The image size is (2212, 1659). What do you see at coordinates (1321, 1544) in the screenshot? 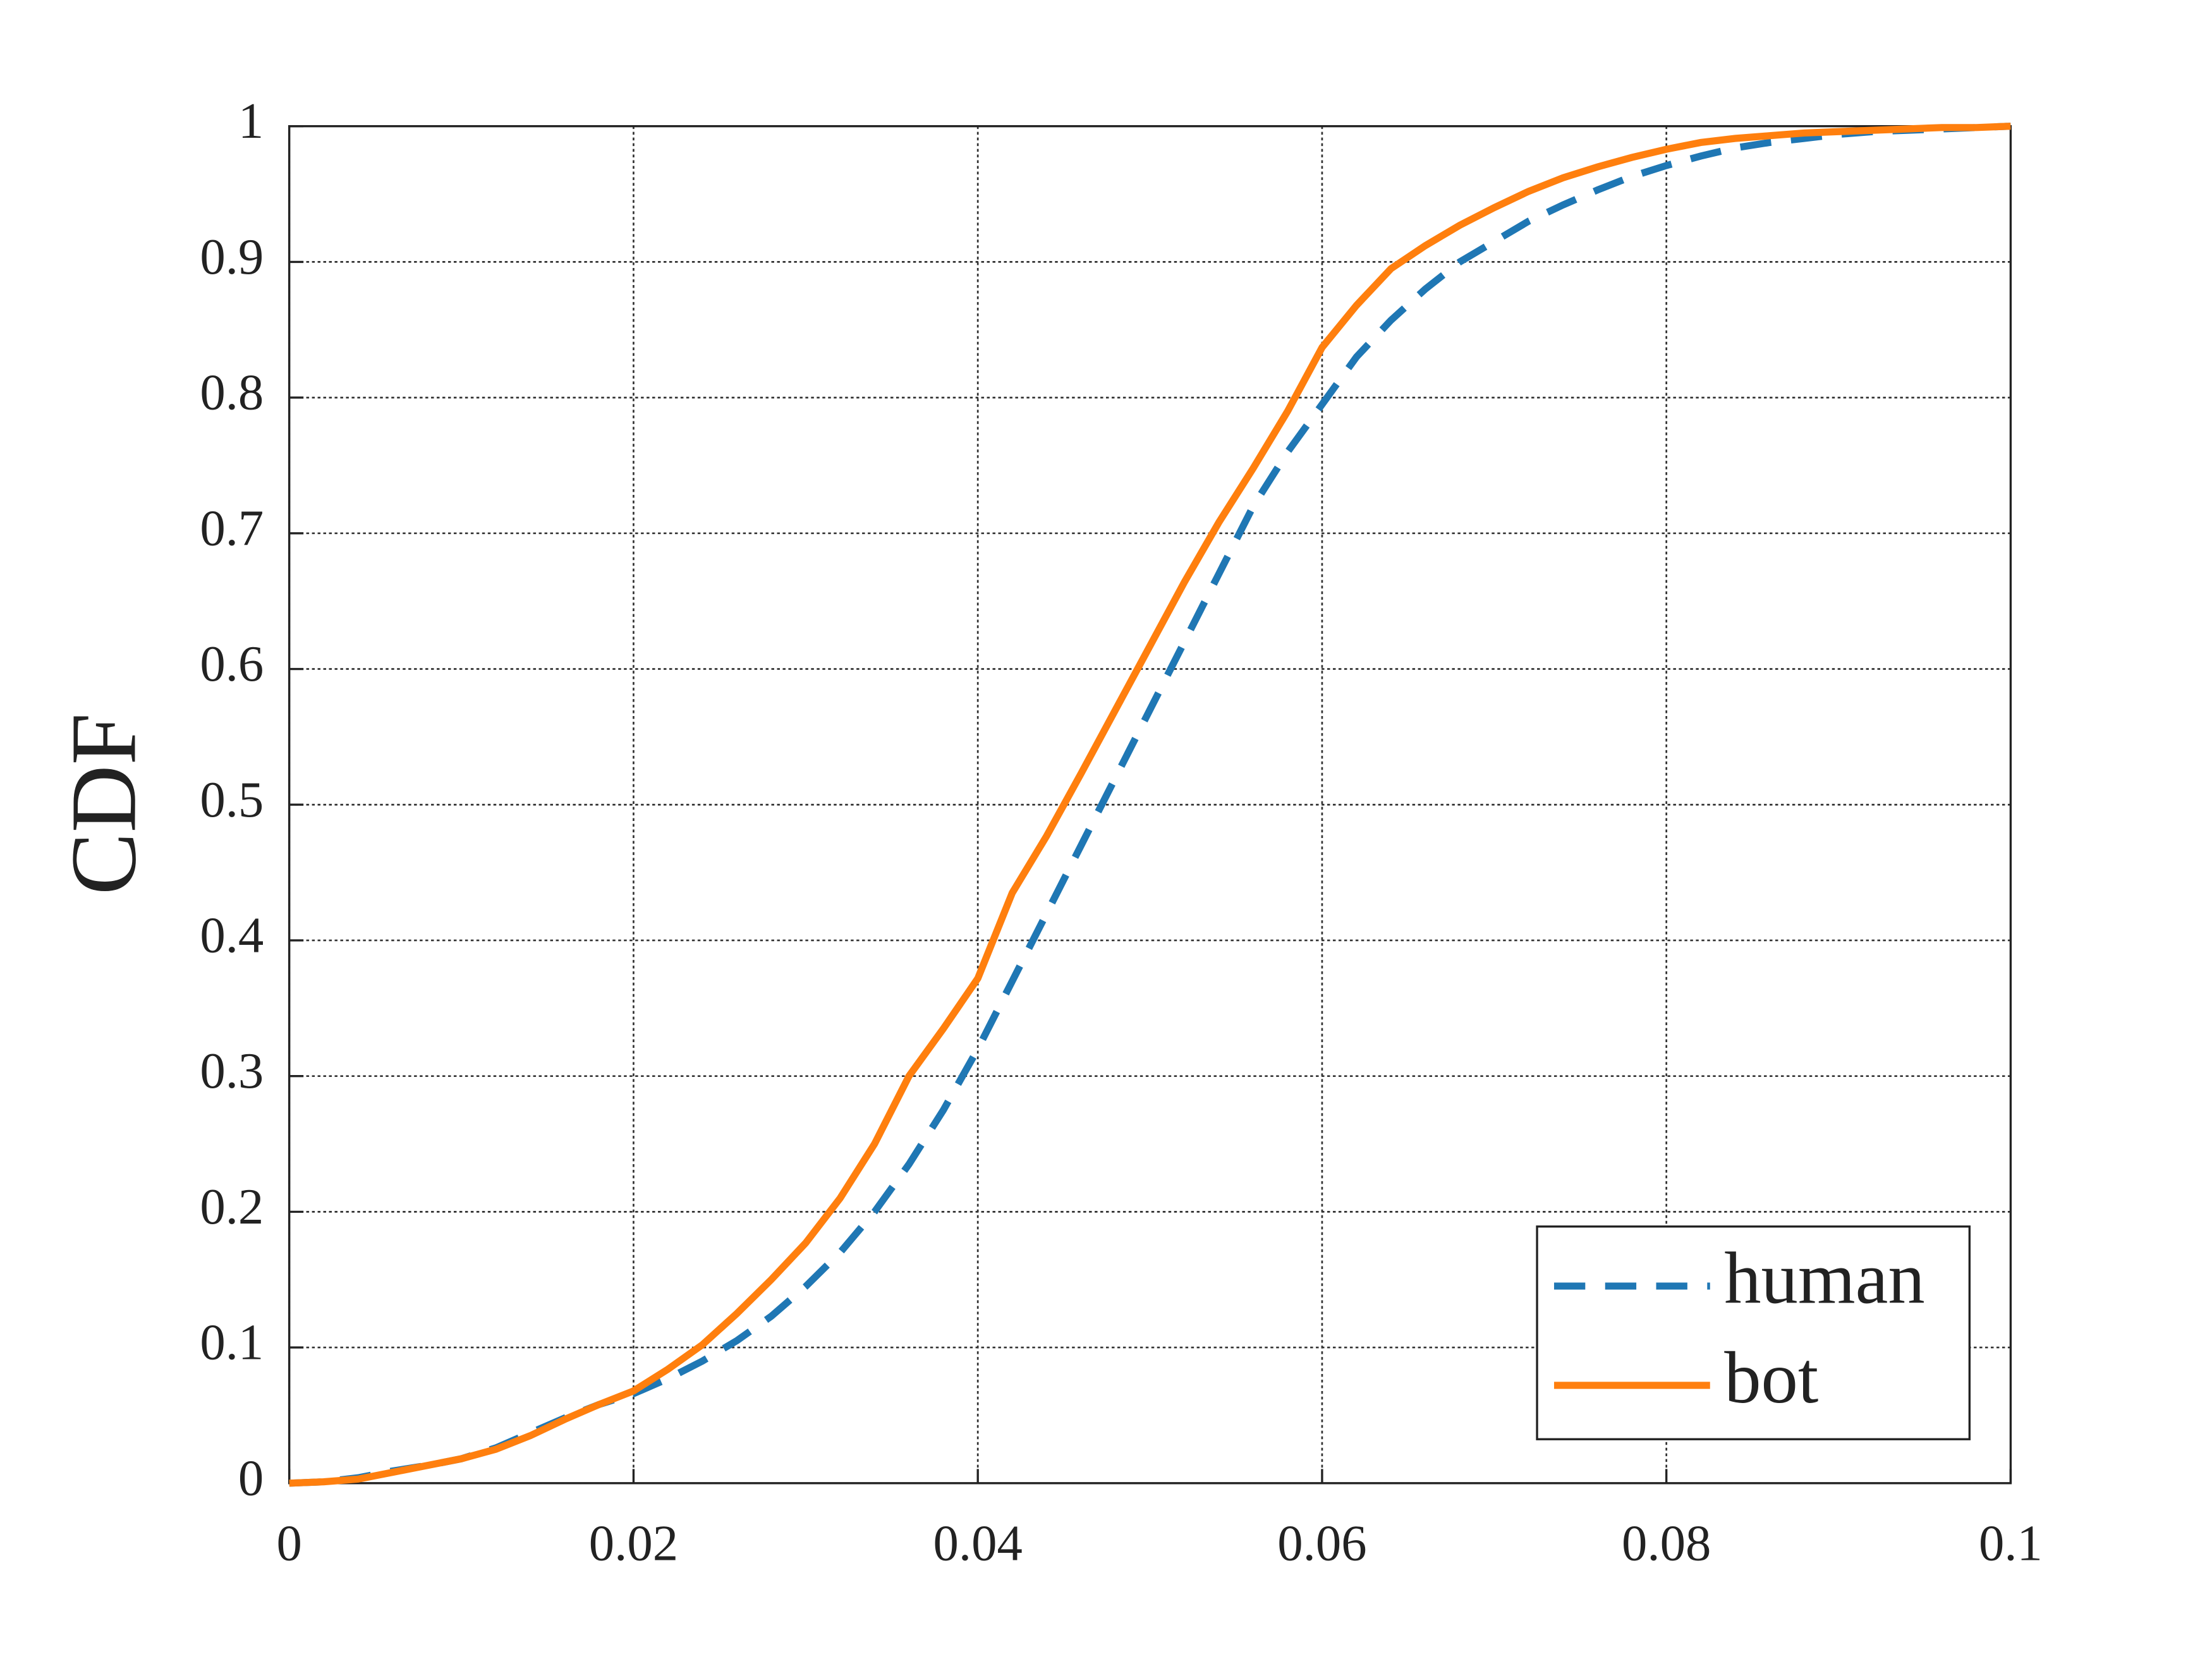
I see `x-tick-label: 0.06` at bounding box center [1321, 1544].